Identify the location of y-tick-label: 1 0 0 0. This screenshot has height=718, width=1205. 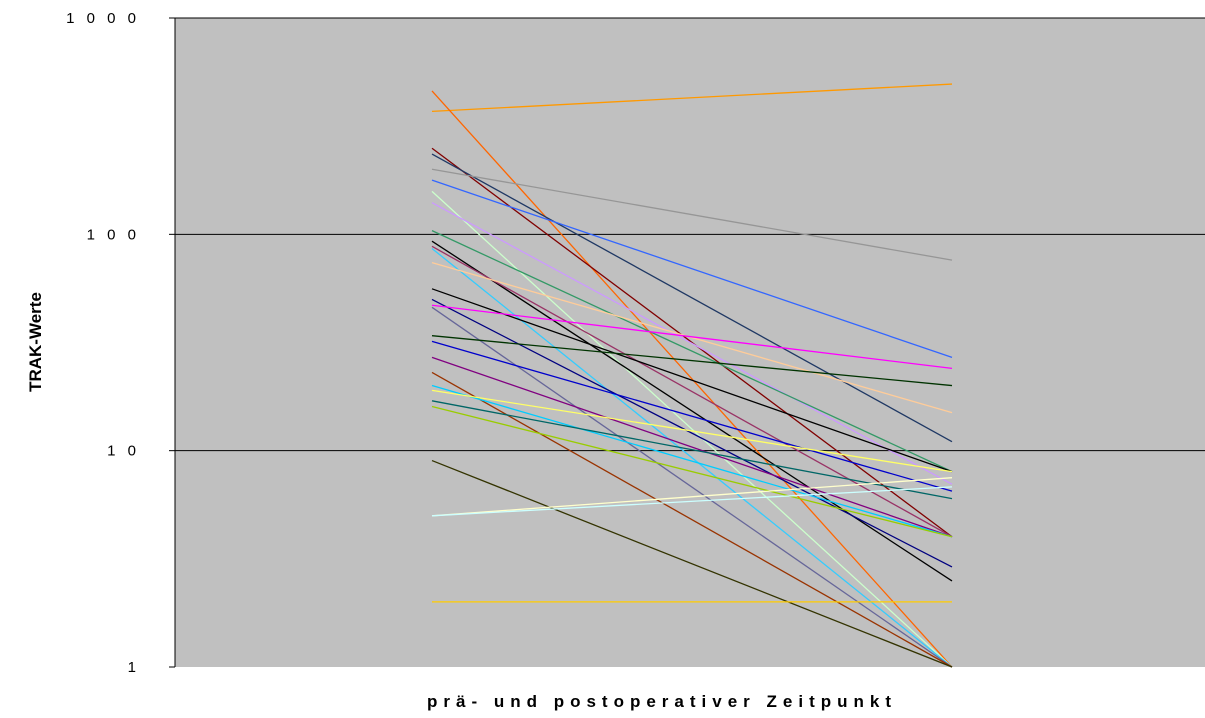
(103, 18).